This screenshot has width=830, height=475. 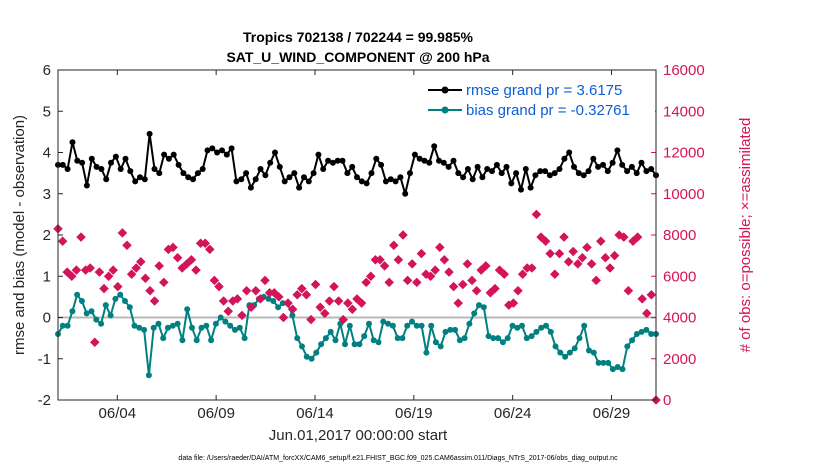 What do you see at coordinates (44, 359) in the screenshot?
I see `y-tick-label-left: -1` at bounding box center [44, 359].